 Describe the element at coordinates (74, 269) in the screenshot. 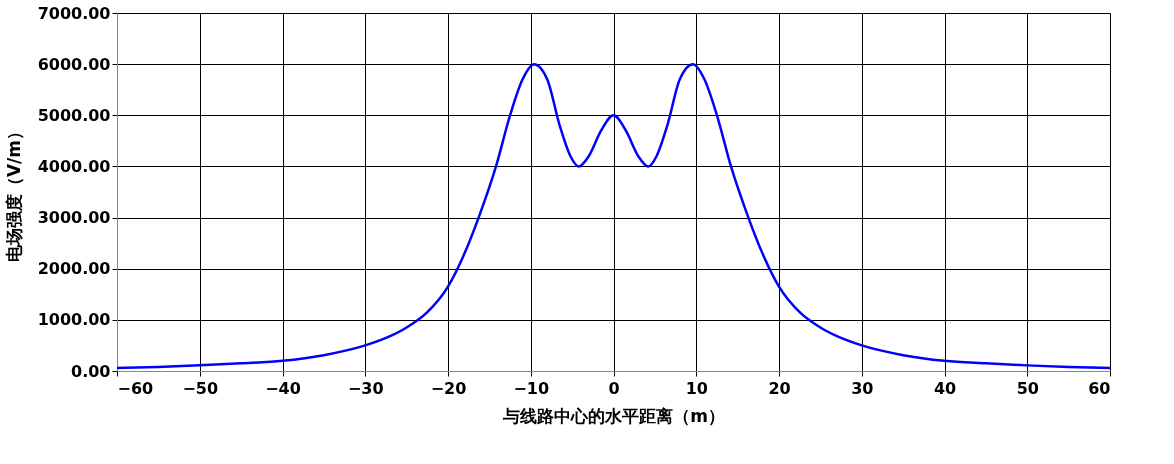

I see `y-tick-label: 2000.00` at that location.